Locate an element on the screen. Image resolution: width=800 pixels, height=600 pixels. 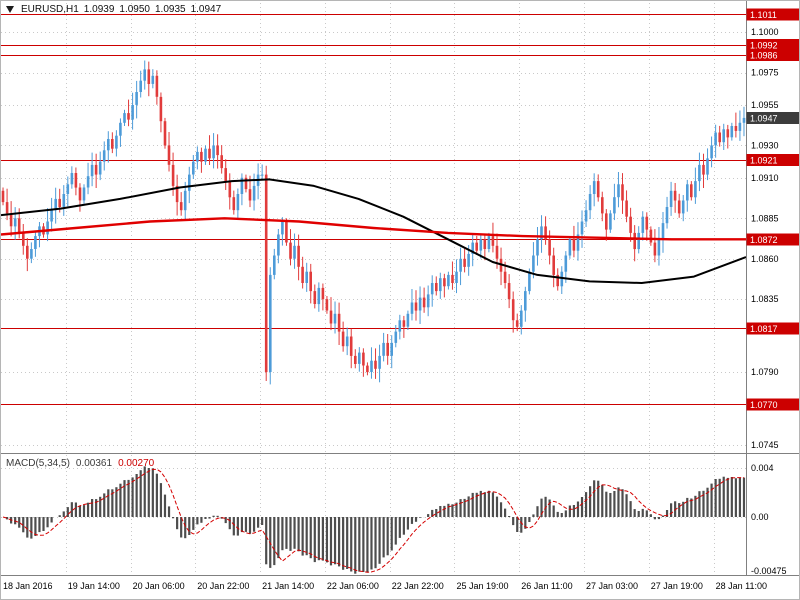
level-price-tag-1.0872-text: 1.0872 is located at coordinates (764, 240).